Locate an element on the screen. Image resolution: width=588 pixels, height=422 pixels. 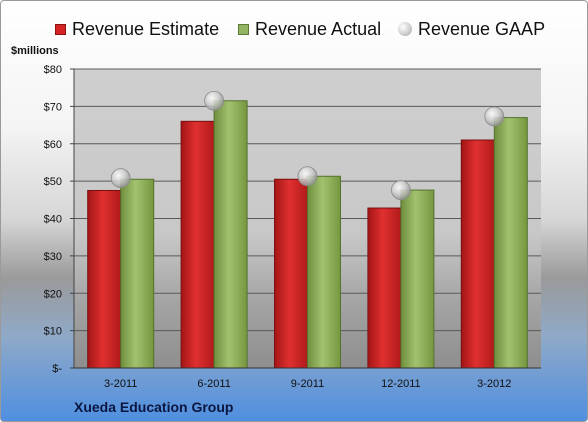
legend-swatch-actual is located at coordinates (243, 29).